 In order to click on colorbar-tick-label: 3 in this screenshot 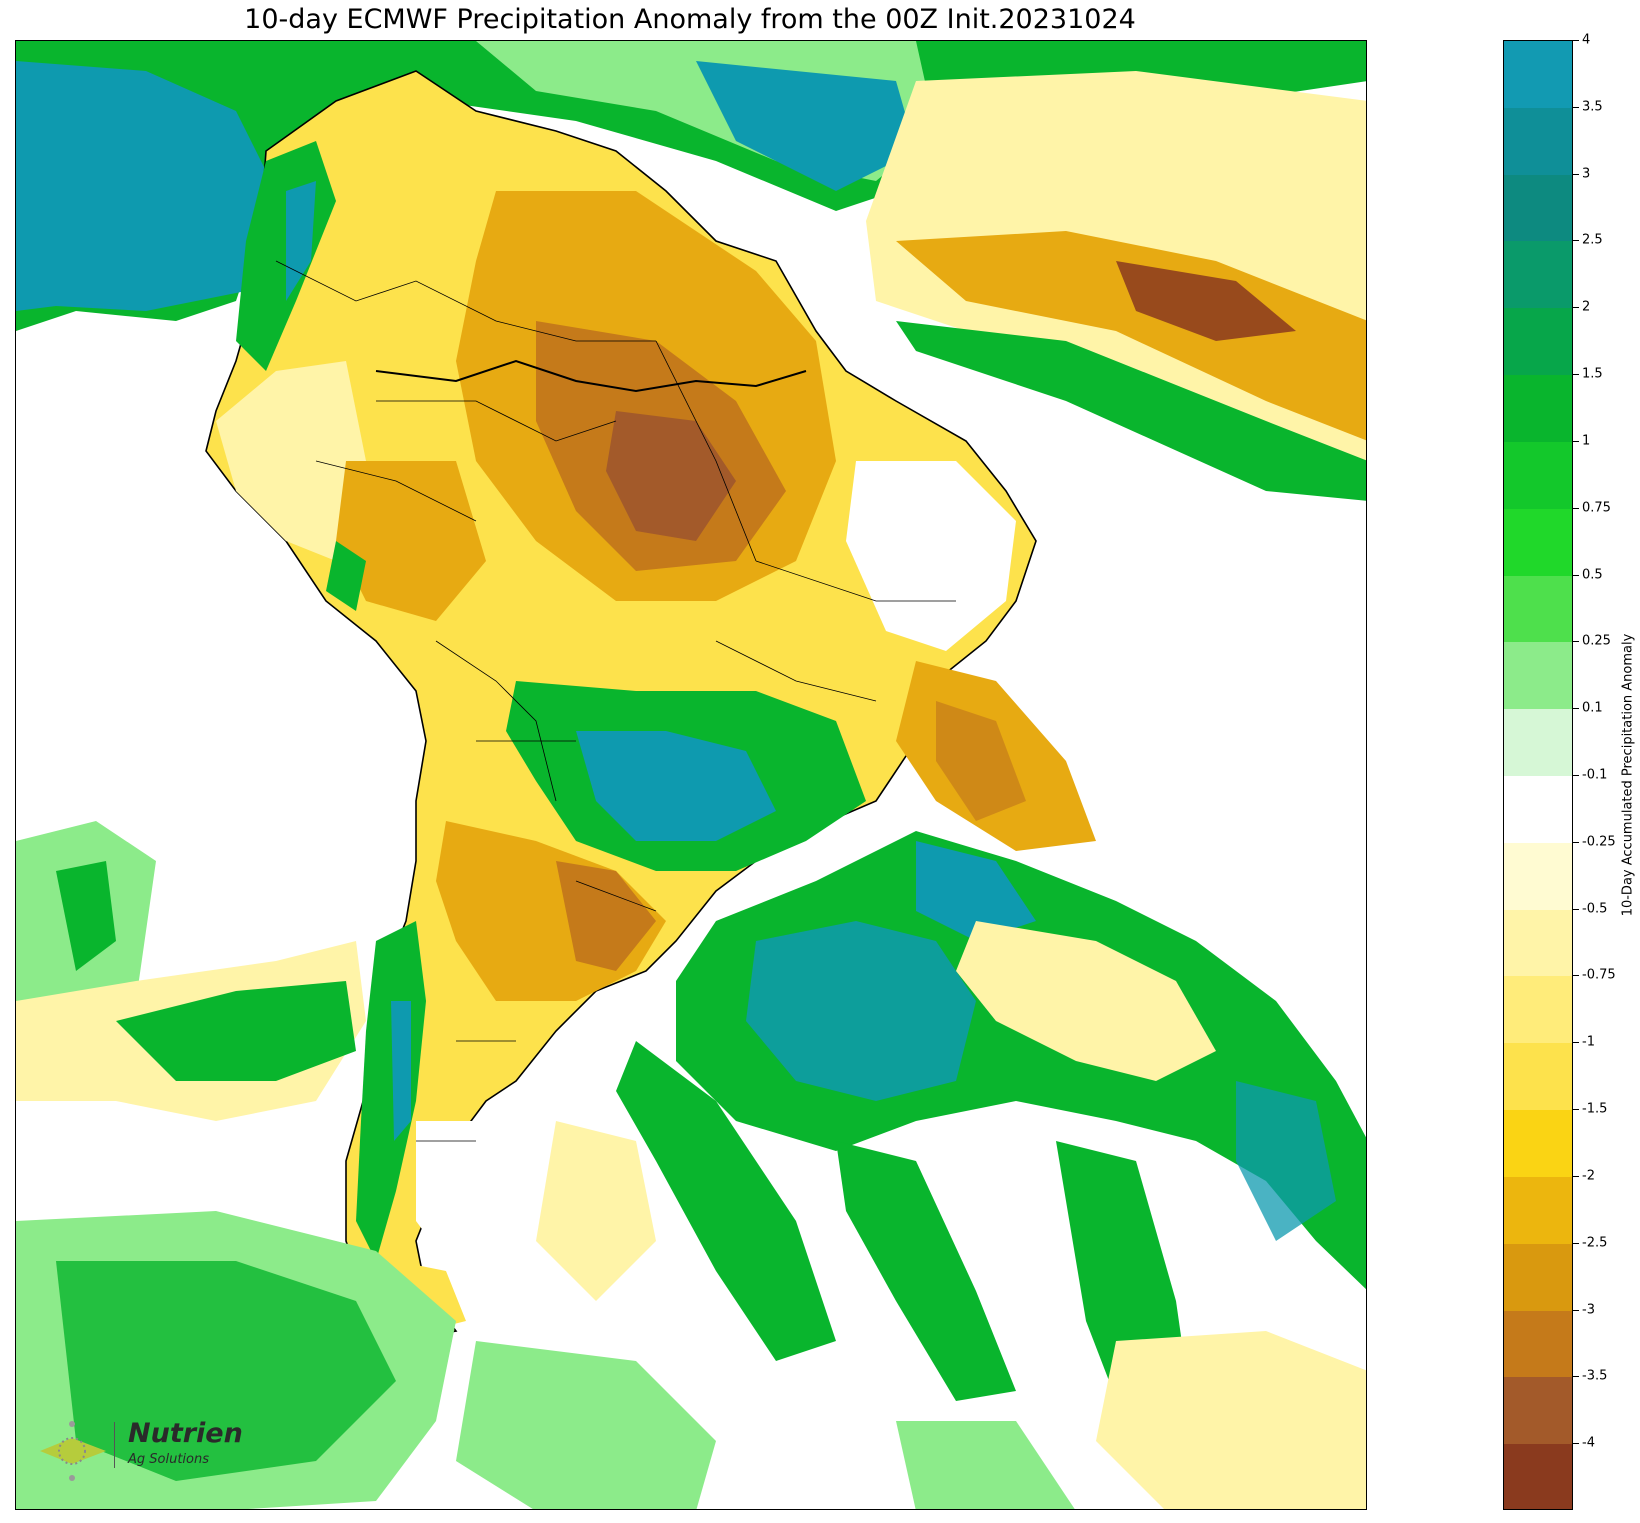, I will do `click(1586, 174)`.